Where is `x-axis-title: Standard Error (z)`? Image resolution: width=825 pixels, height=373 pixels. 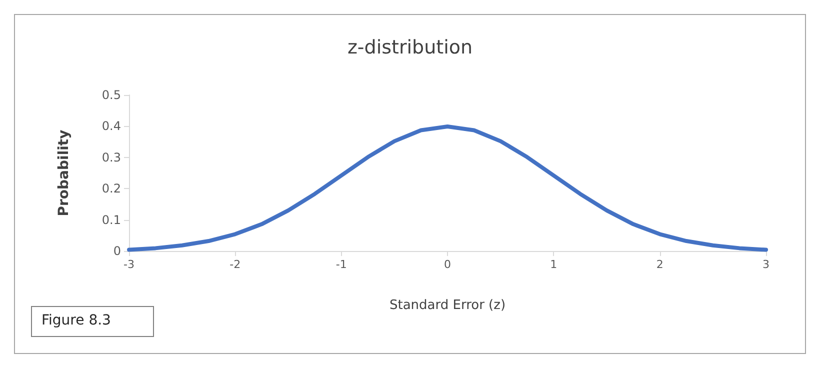
x-axis-title: Standard Error (z) is located at coordinates (447, 305).